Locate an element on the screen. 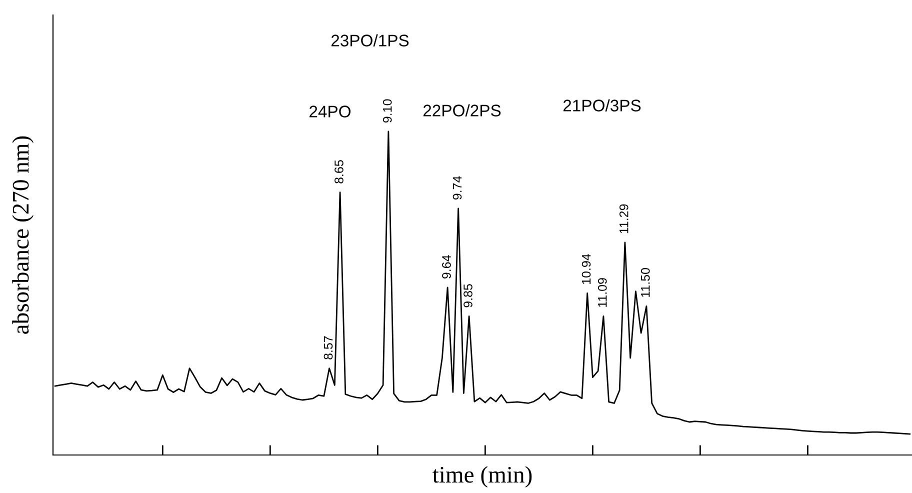  annotation: 9.74 is located at coordinates (457, 188).